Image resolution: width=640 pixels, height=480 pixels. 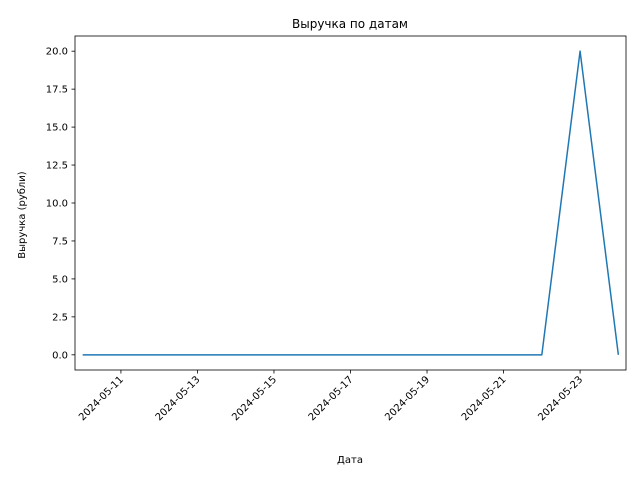 What do you see at coordinates (57, 128) in the screenshot?
I see `y-tick-label: 15.0` at bounding box center [57, 128].